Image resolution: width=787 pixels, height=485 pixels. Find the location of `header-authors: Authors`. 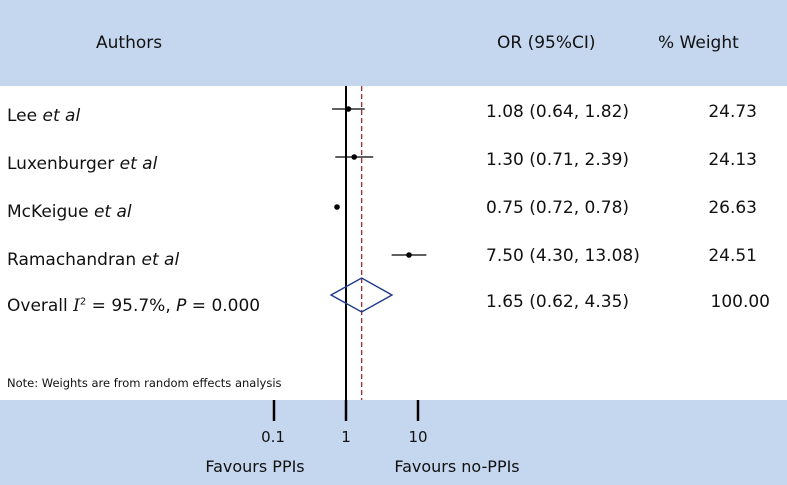

header-authors: Authors is located at coordinates (129, 43).